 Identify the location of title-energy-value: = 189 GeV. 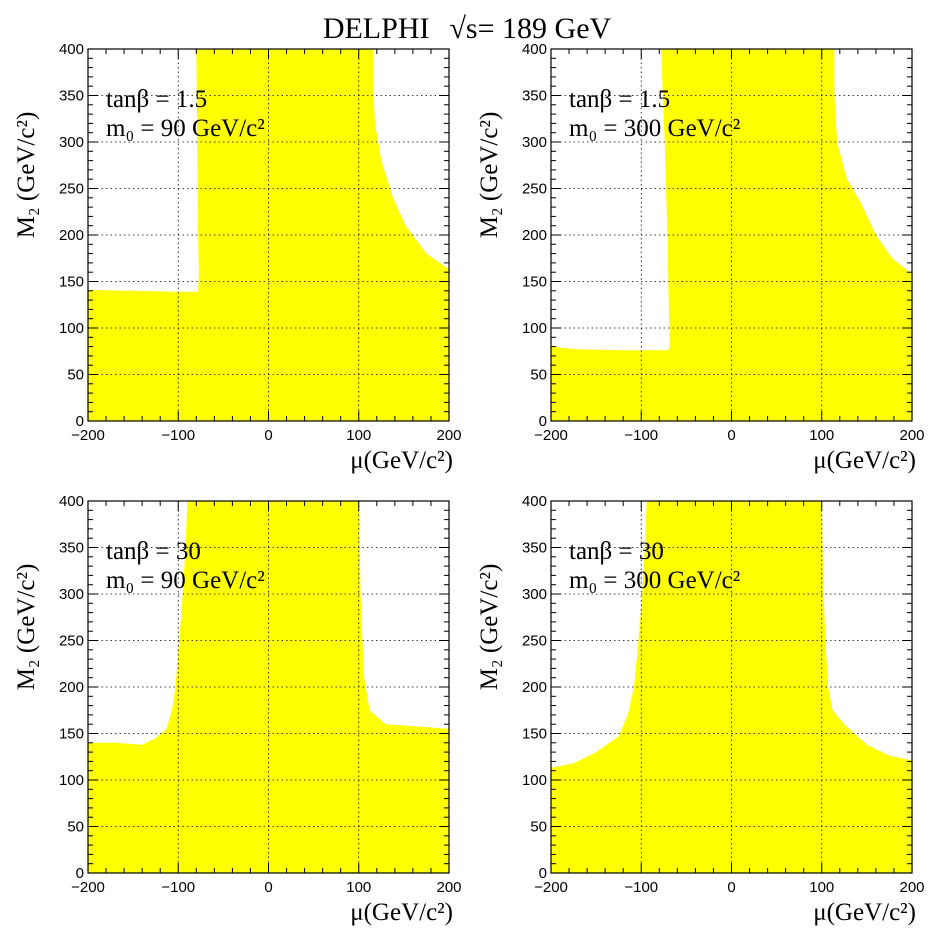
(545, 28).